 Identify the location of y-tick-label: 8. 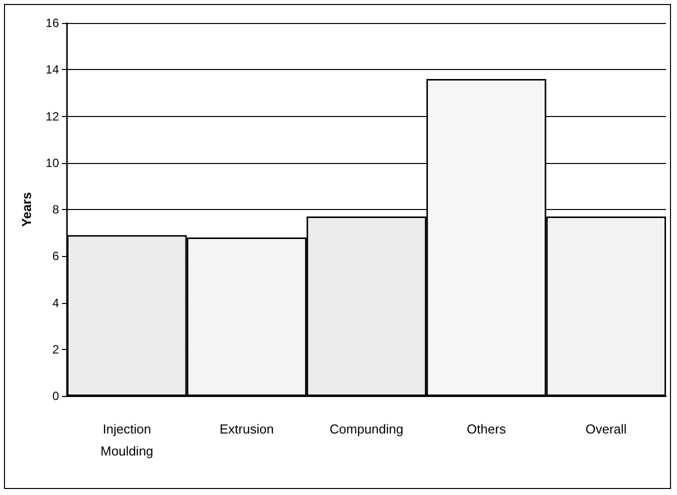
(56, 209).